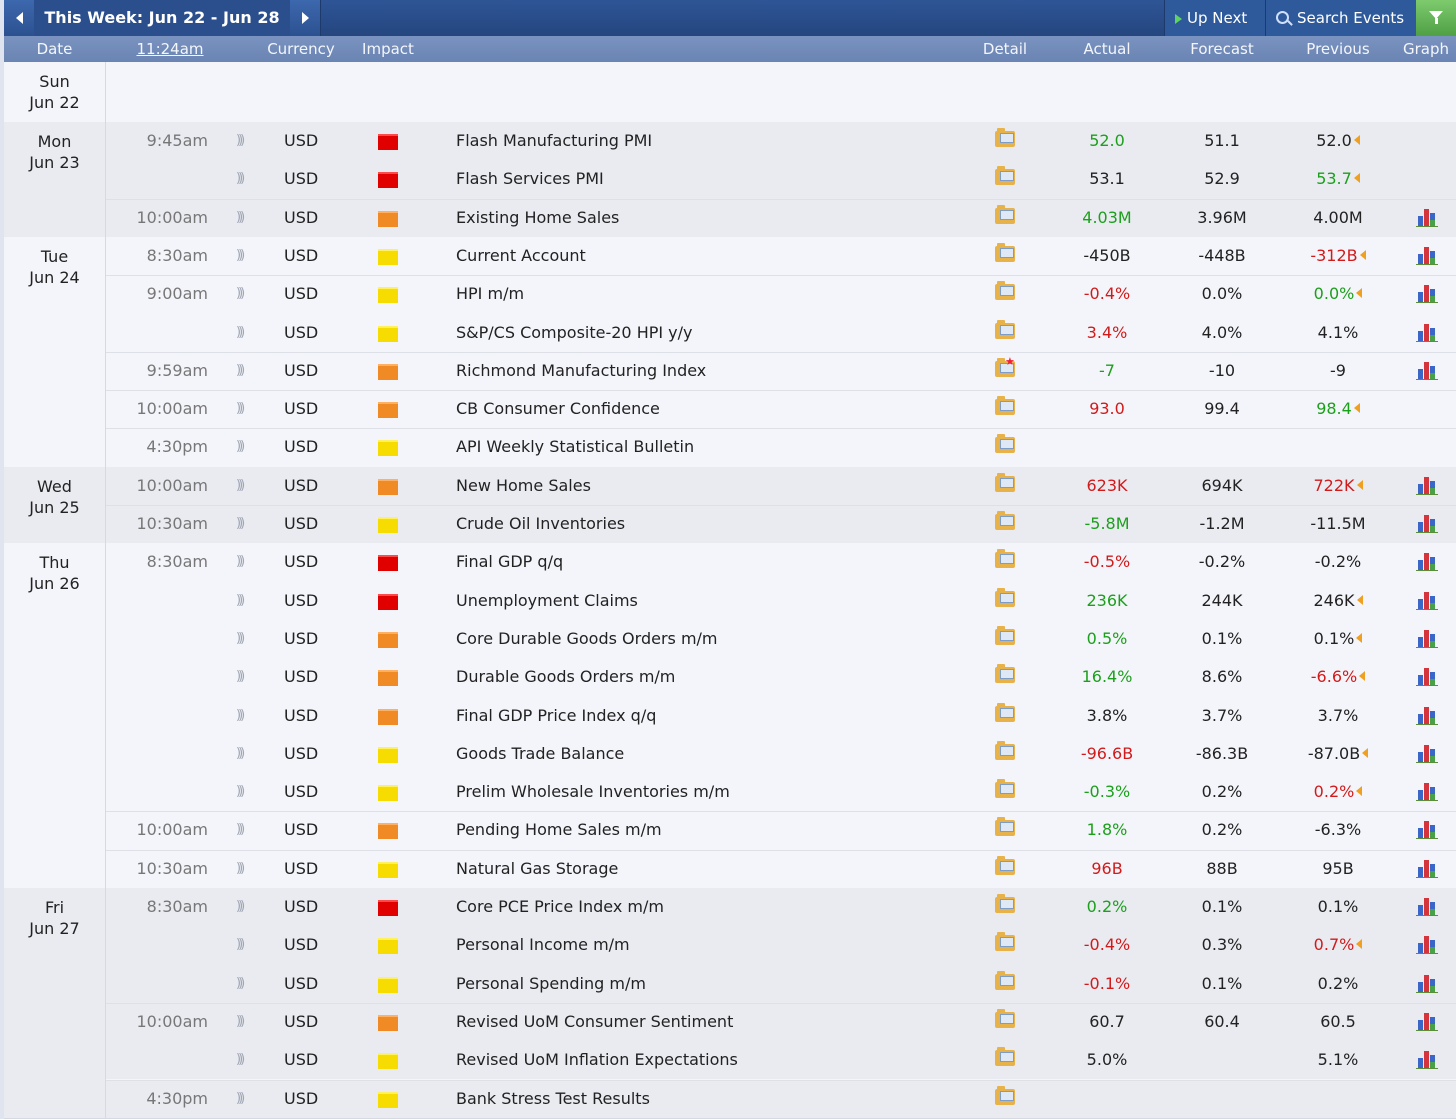  Describe the element at coordinates (1005, 366) in the screenshot. I see `detail-folder-icon: ★` at that location.